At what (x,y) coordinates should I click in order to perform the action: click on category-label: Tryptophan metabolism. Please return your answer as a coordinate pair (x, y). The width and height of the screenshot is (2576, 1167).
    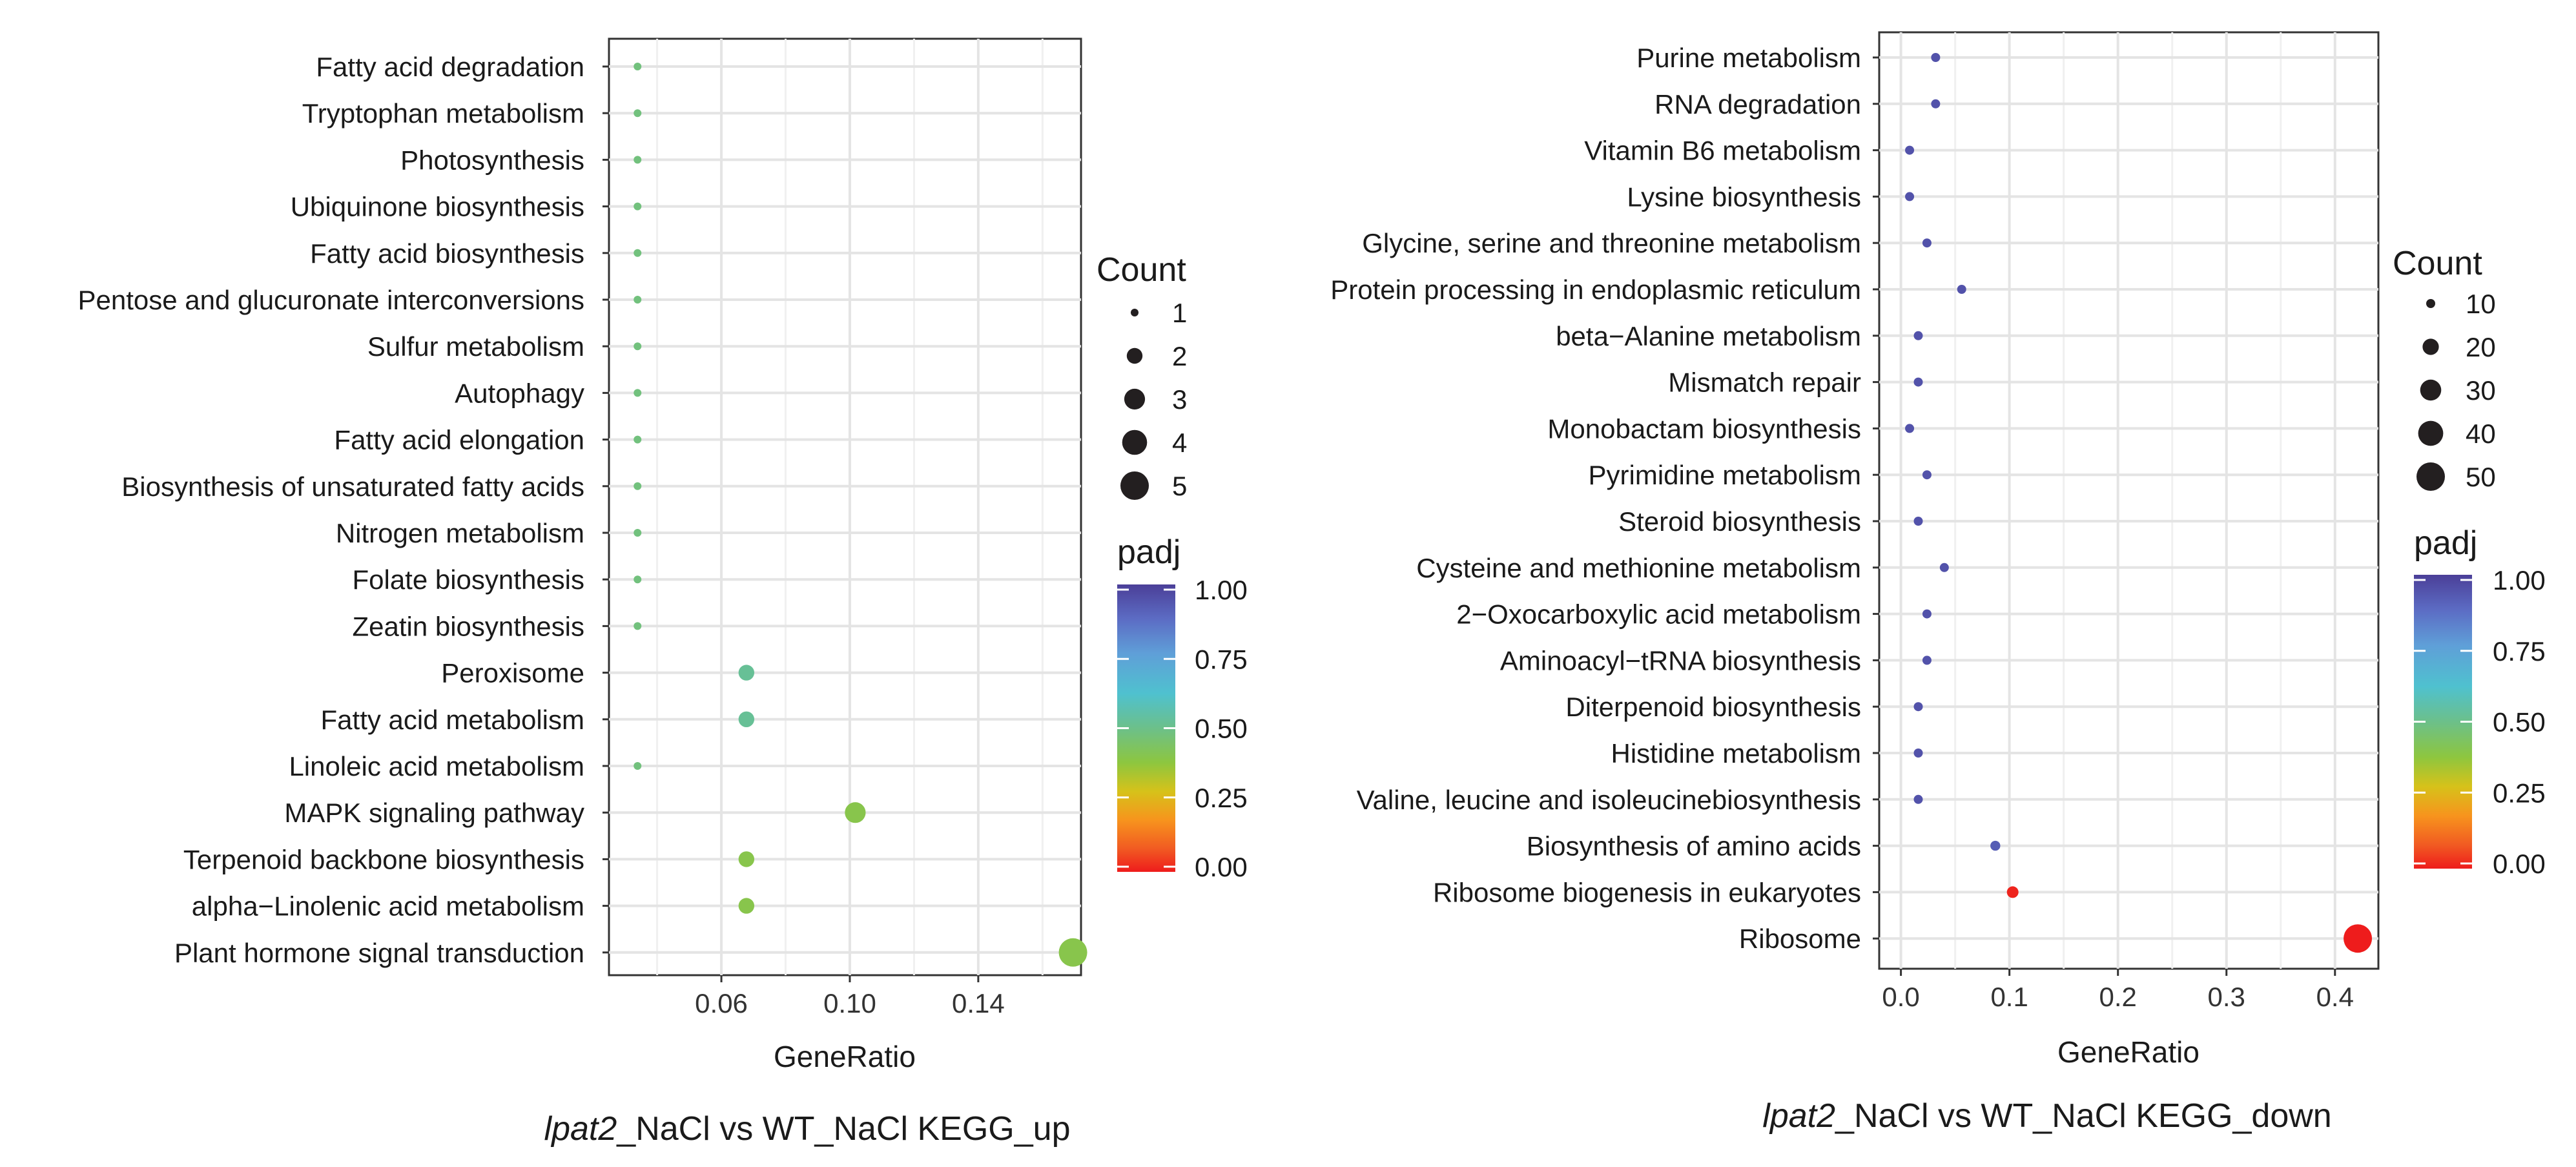
    Looking at the image, I should click on (443, 113).